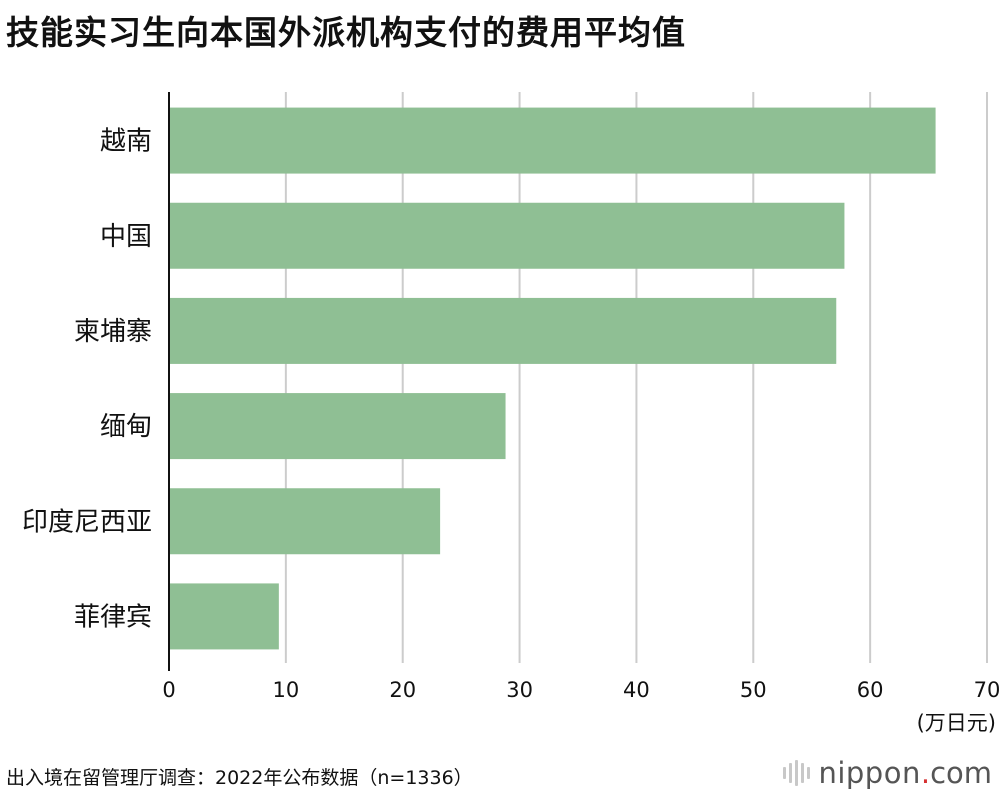 The width and height of the screenshot is (1000, 796). I want to click on logo-name: nippon, so click(869, 773).